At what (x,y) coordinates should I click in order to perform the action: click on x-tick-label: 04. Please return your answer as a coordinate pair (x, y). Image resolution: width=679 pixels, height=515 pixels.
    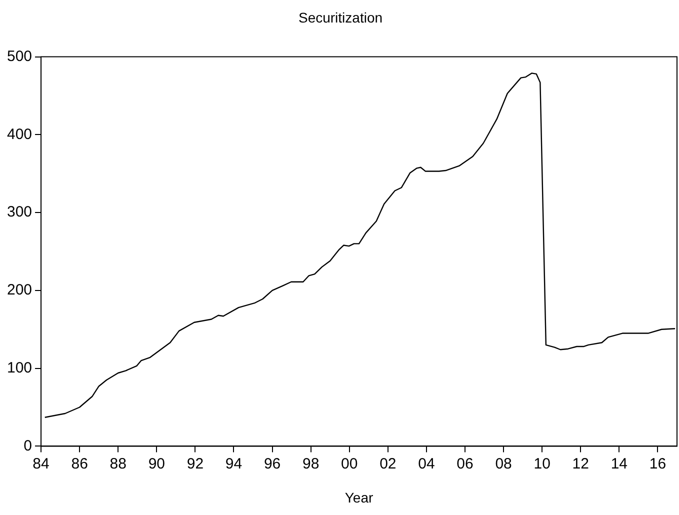
    Looking at the image, I should click on (426, 463).